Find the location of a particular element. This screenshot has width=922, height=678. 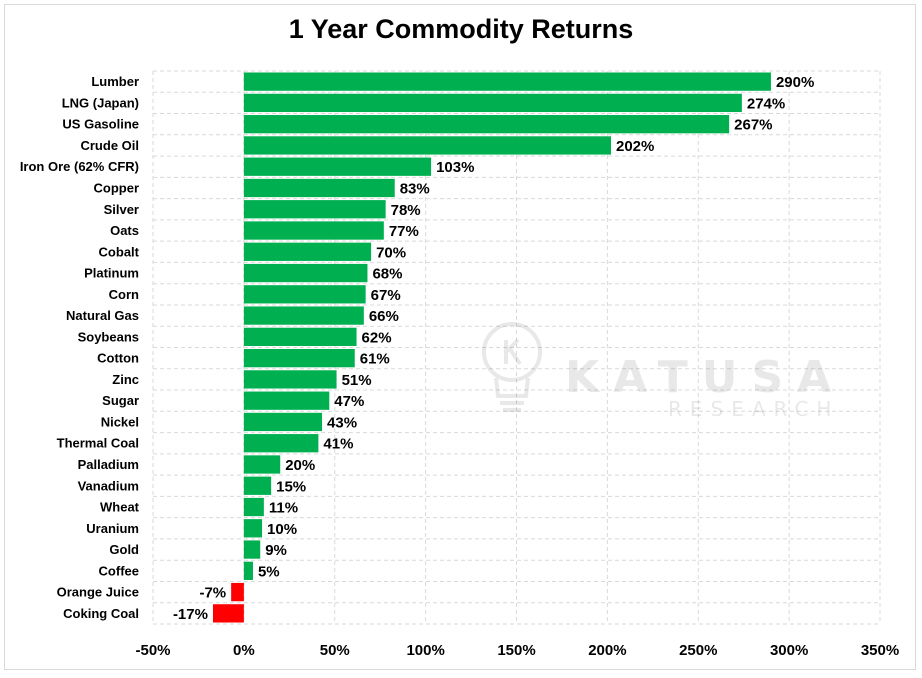

category-label: Copper is located at coordinates (117, 187).